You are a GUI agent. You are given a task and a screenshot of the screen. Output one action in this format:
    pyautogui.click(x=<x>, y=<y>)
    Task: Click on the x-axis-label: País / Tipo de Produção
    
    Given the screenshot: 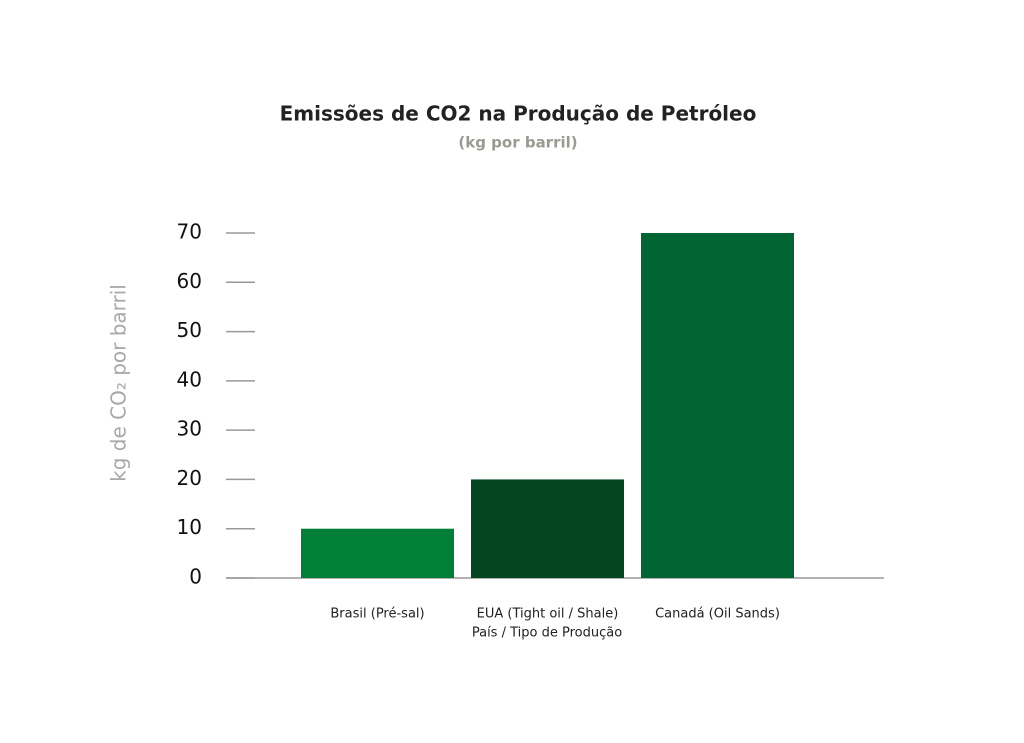 What is the action you would take?
    pyautogui.click(x=547, y=633)
    